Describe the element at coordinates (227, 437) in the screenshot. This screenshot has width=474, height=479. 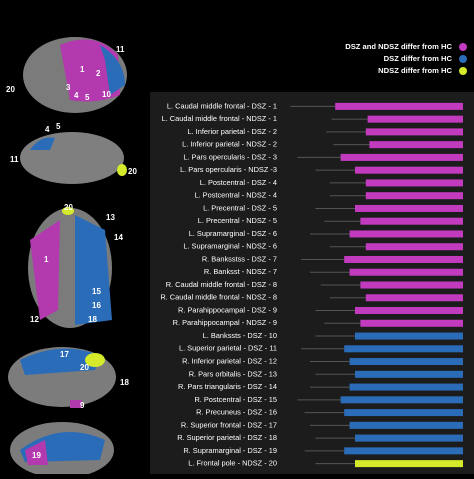
I see `category-label: R. Superior parietal - DSZ - 18` at that location.